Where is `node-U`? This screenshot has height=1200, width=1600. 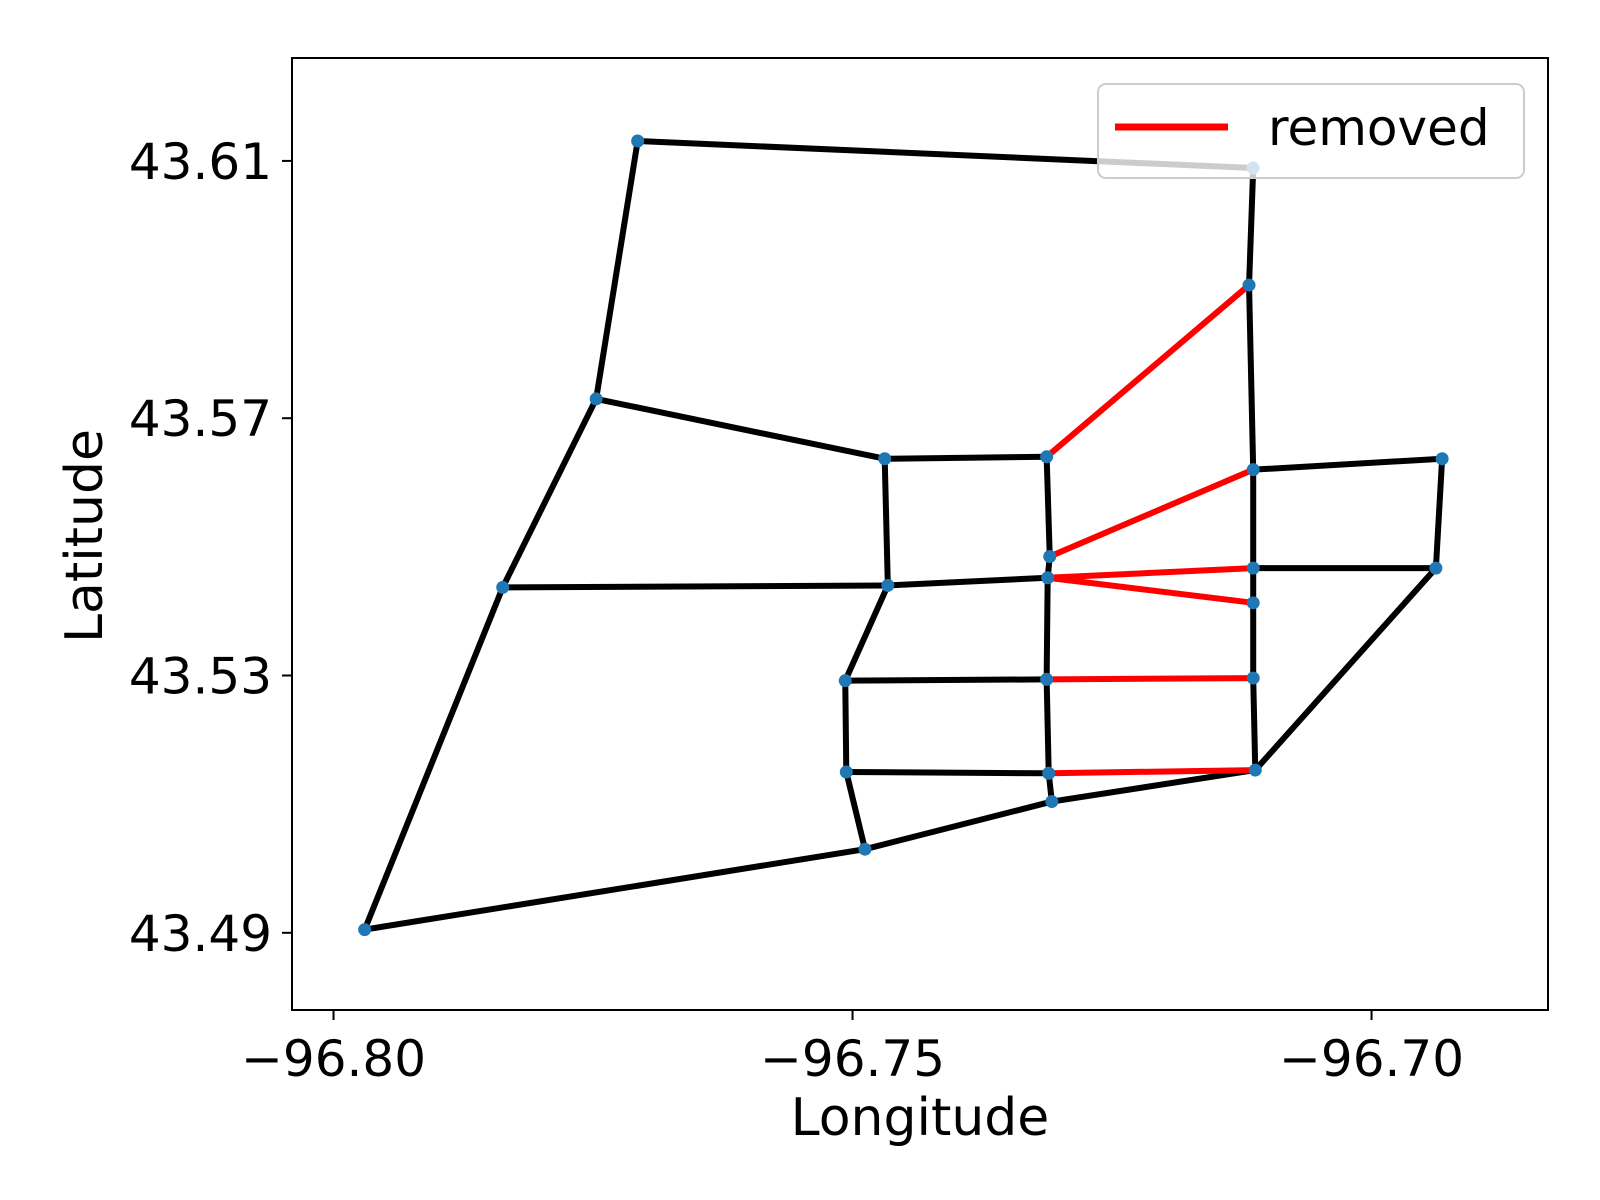 node-U is located at coordinates (1255, 770).